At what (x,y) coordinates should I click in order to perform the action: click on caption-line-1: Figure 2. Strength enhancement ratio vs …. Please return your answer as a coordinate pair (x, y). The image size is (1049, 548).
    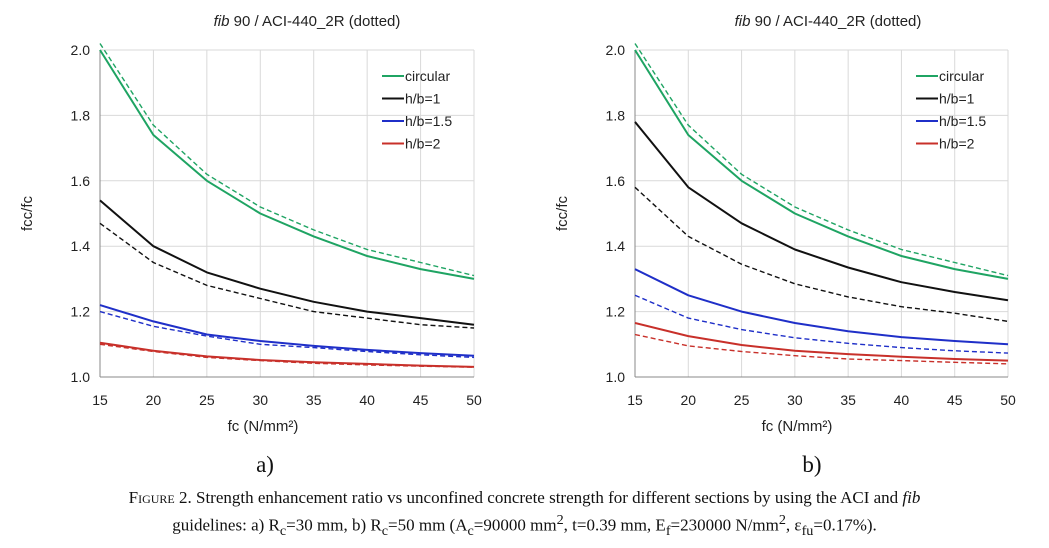
    Looking at the image, I should click on (524, 497).